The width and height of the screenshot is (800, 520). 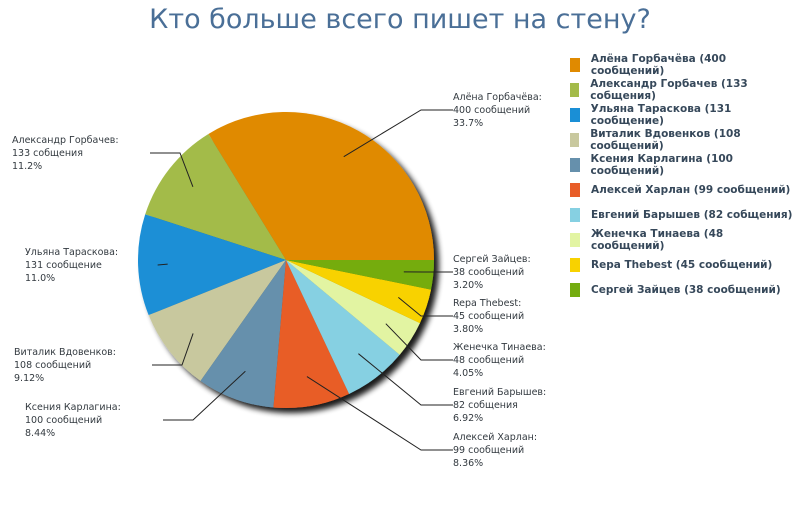 What do you see at coordinates (491, 110) in the screenshot?
I see `data-label-count: 400 сообщений` at bounding box center [491, 110].